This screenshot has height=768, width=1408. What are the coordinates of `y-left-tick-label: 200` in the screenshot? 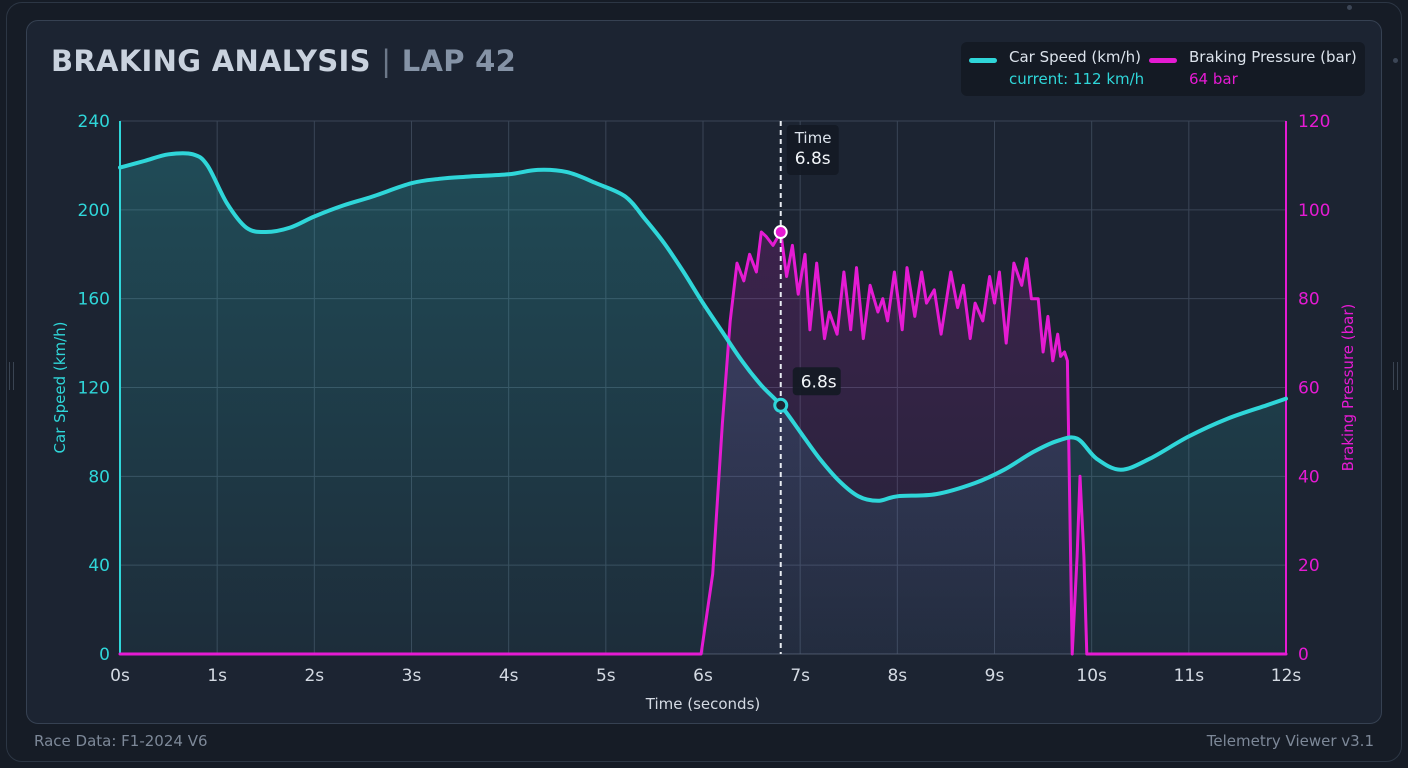 It's located at (94, 211).